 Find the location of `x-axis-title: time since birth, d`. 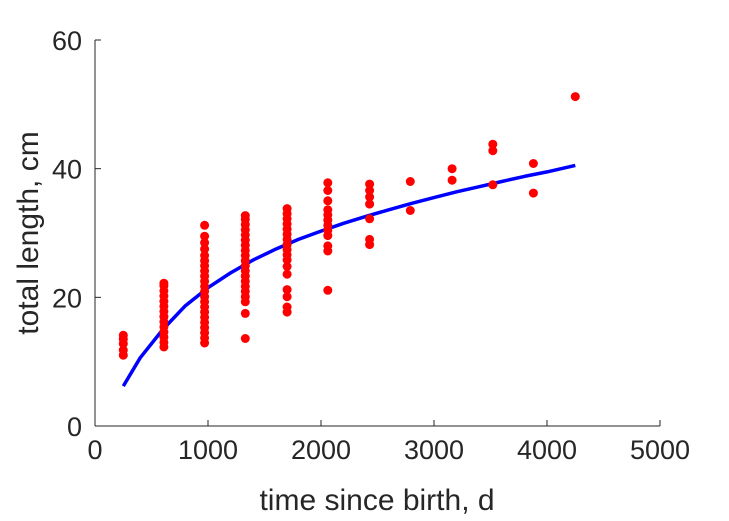

x-axis-title: time since birth, d is located at coordinates (376, 500).